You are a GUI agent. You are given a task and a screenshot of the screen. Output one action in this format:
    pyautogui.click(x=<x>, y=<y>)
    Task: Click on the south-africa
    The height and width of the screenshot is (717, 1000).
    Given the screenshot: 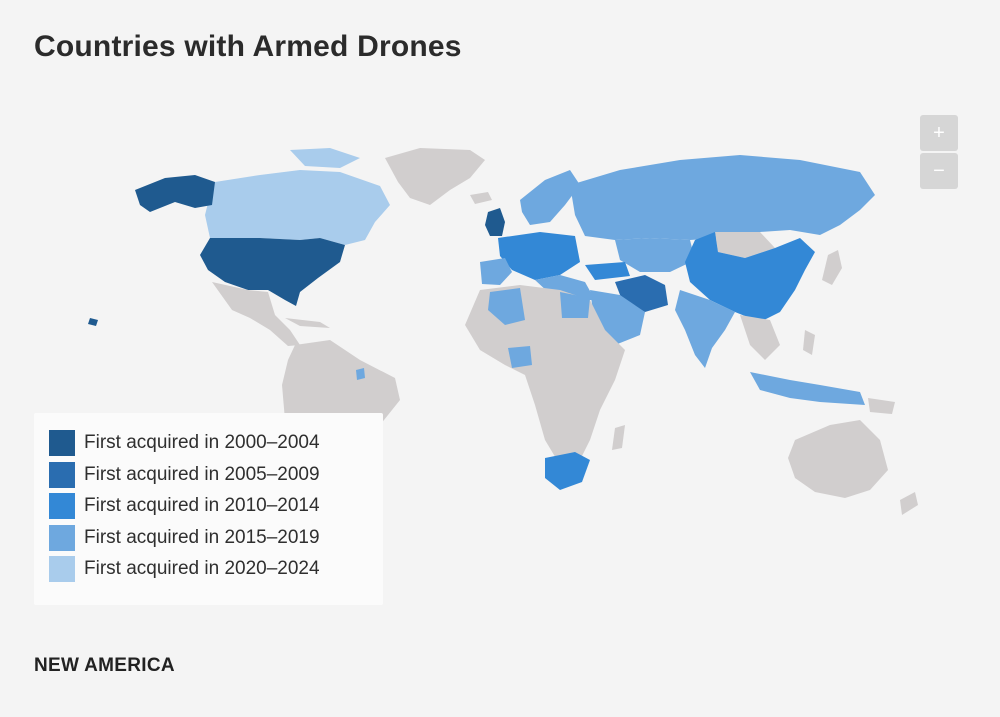 What is the action you would take?
    pyautogui.click(x=567, y=471)
    